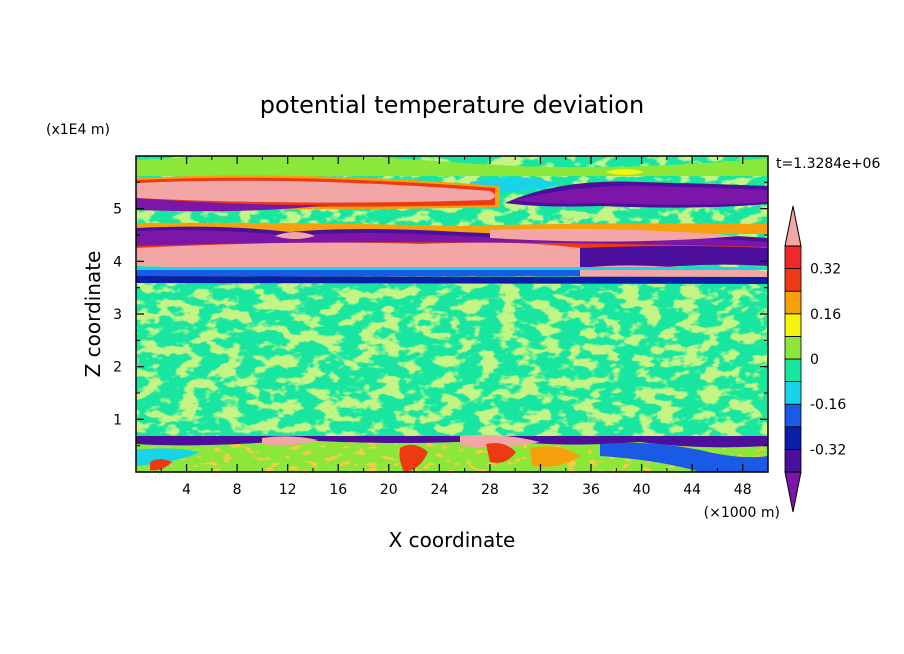 The width and height of the screenshot is (904, 654). I want to click on y-unit-label: (x1E4 m), so click(78, 130).